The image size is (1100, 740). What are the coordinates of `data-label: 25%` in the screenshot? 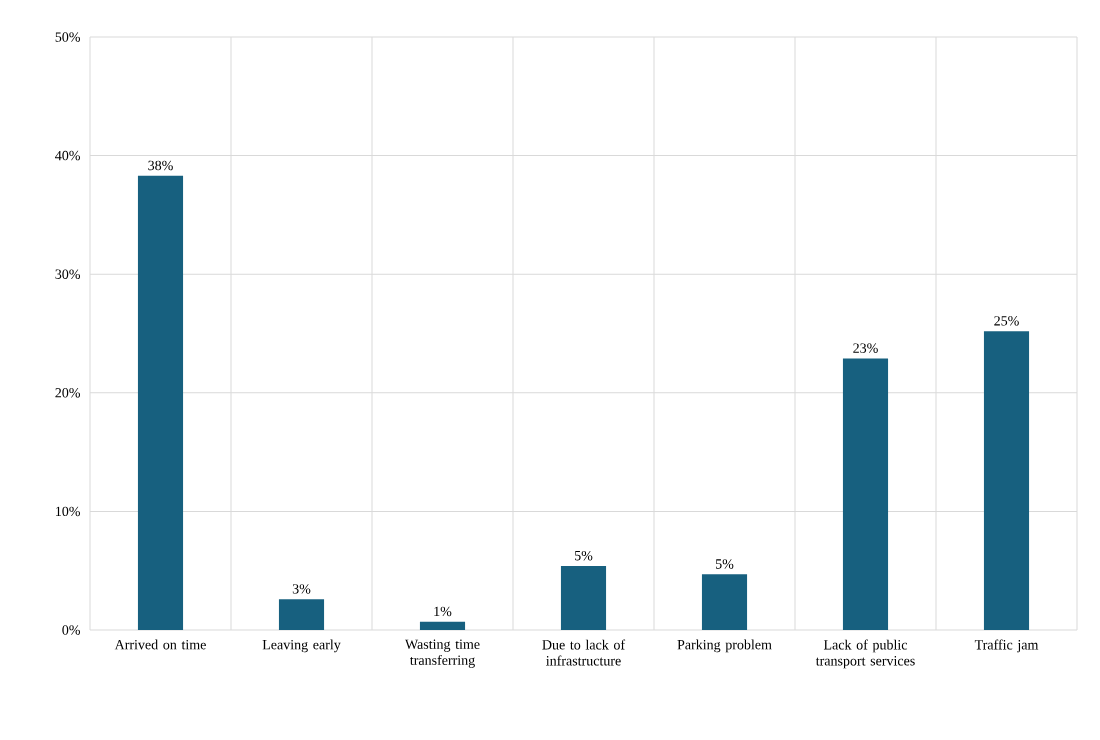 It's located at (1006, 321).